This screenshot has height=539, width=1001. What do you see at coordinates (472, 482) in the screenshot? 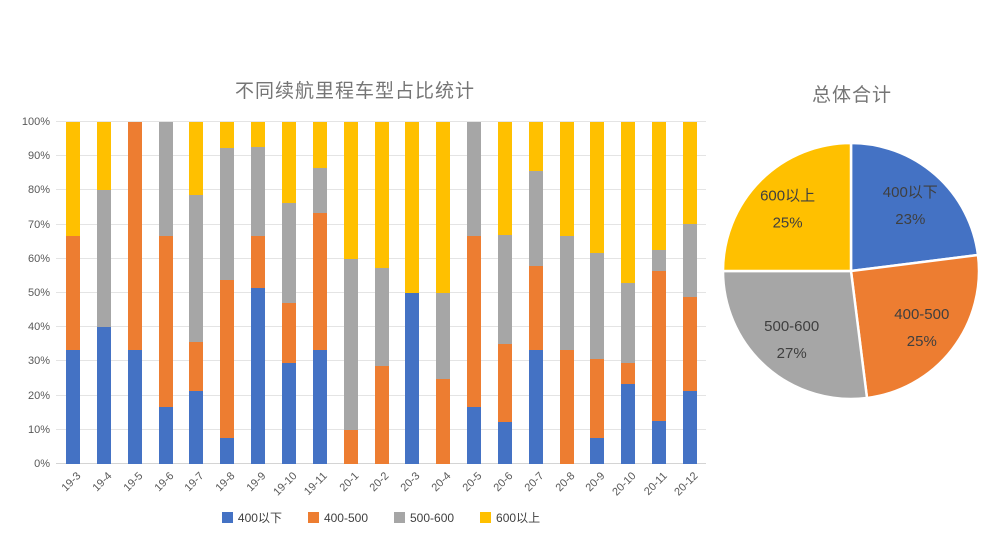
I see `x-tick-label: 20-5` at bounding box center [472, 482].